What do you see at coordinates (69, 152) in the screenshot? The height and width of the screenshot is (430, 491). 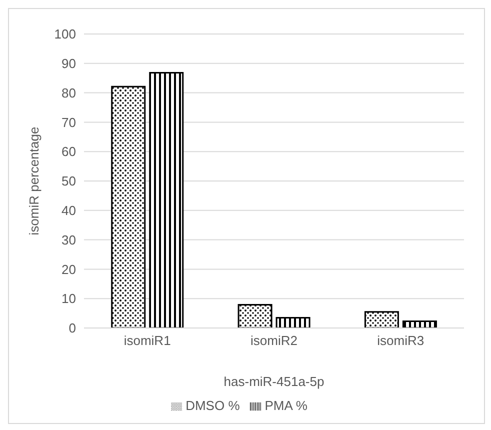 I see `y-tick-label: 60` at bounding box center [69, 152].